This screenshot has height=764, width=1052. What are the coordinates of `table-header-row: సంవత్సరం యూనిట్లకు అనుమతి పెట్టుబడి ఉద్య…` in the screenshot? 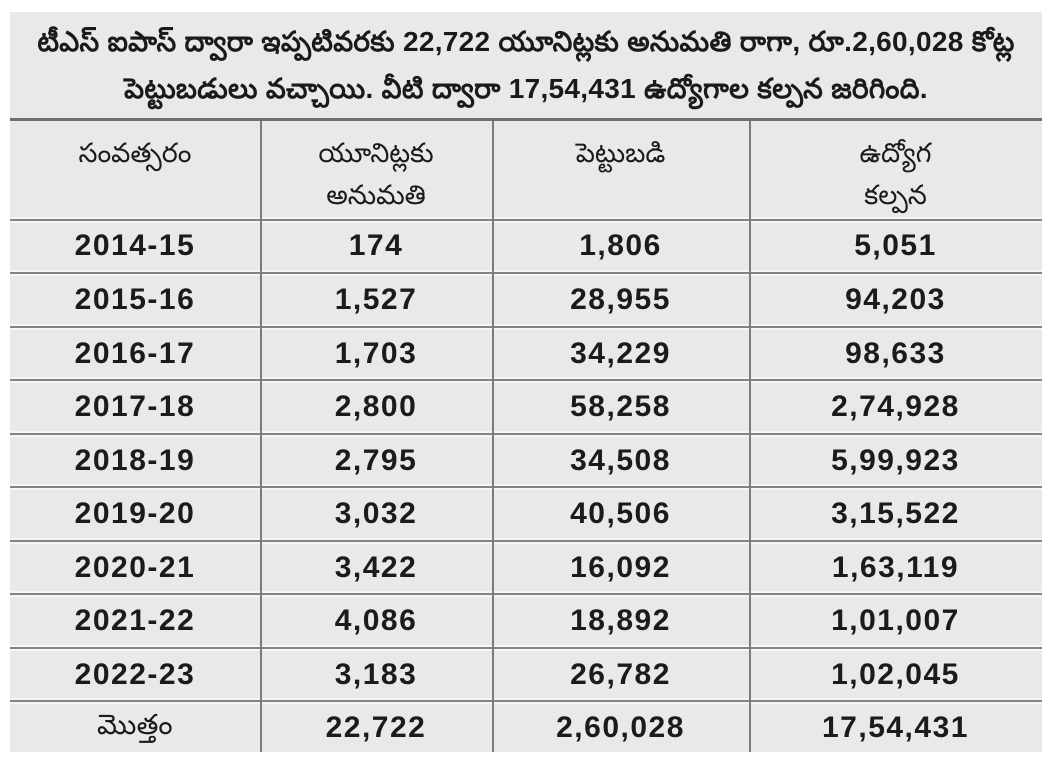 It's located at (526, 169).